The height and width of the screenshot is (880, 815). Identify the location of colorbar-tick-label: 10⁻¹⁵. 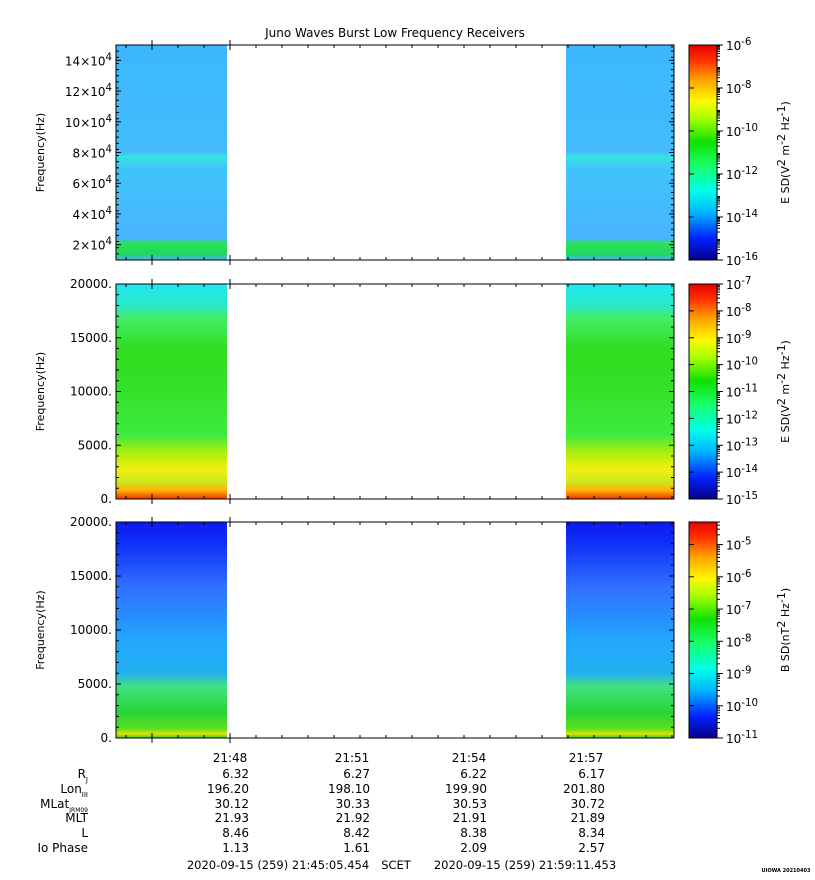
(742, 499).